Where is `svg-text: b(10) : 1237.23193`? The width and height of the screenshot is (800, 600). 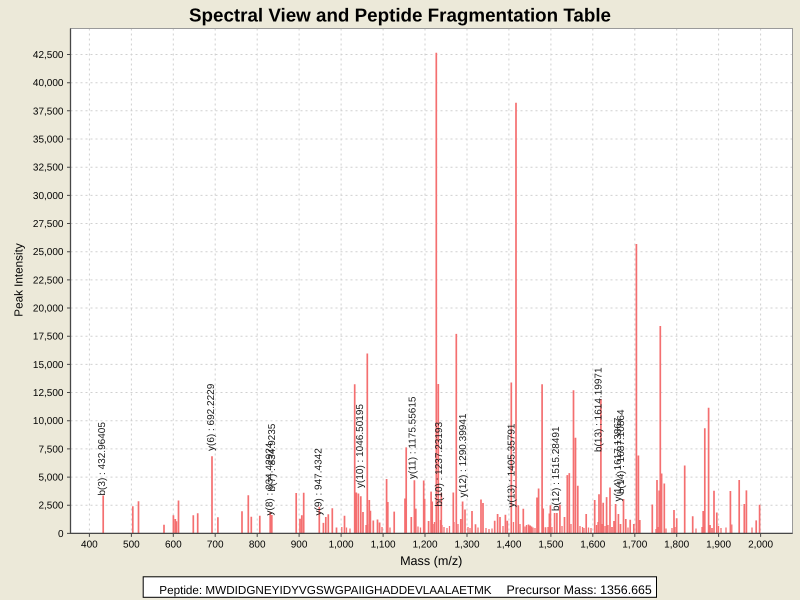 svg-text: b(10) : 1237.23193 is located at coordinates (439, 464).